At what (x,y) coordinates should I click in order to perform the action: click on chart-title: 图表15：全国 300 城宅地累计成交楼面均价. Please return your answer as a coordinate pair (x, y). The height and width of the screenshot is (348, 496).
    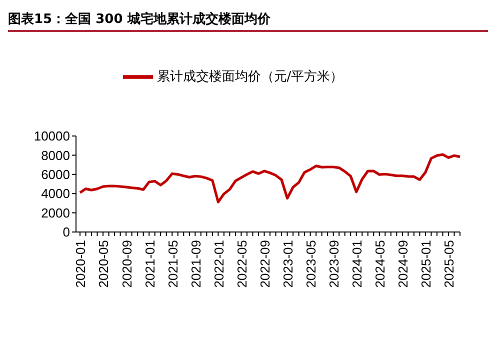
    Looking at the image, I should click on (139, 19).